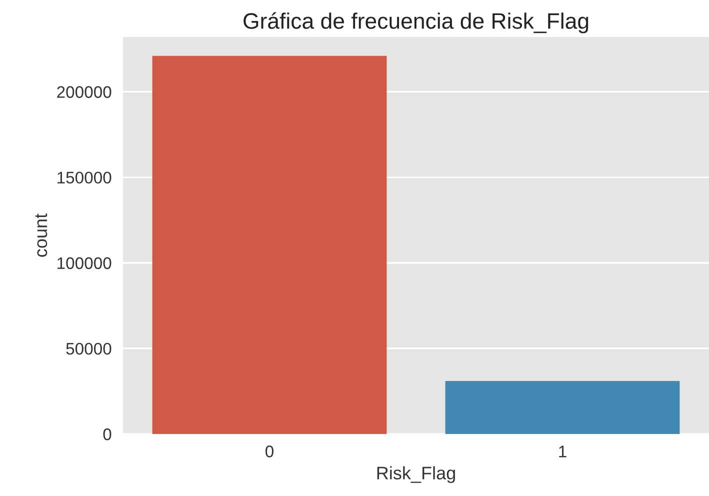 The image size is (709, 496). What do you see at coordinates (84, 92) in the screenshot?
I see `y-tick-label: 200000` at bounding box center [84, 92].